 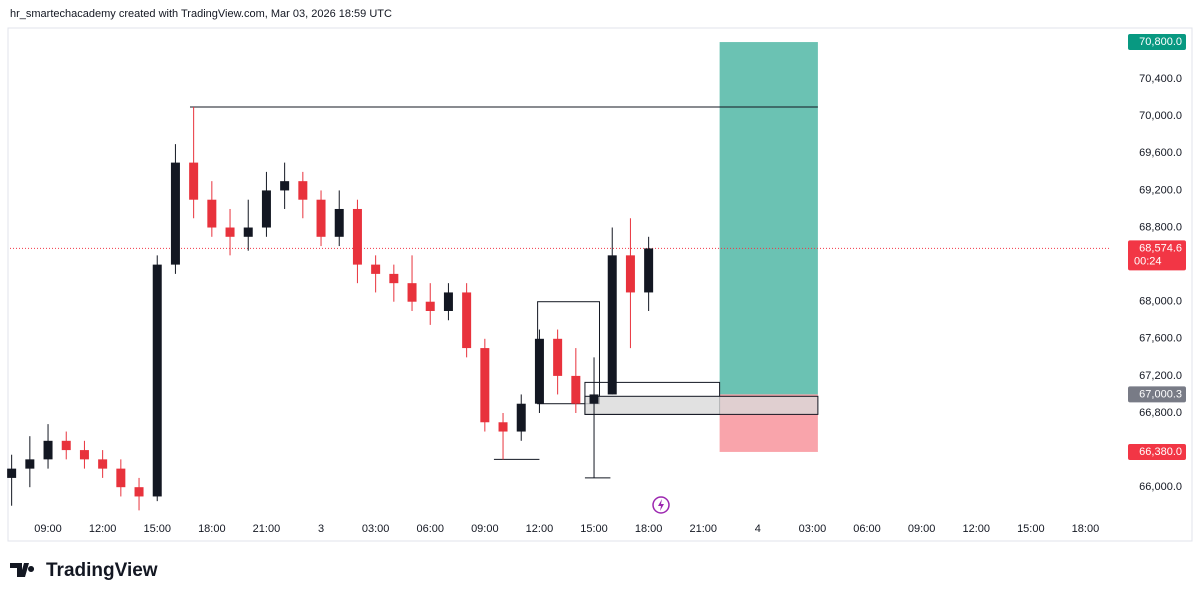 I want to click on y-tick-label: 67,200.0, so click(x=1160, y=376).